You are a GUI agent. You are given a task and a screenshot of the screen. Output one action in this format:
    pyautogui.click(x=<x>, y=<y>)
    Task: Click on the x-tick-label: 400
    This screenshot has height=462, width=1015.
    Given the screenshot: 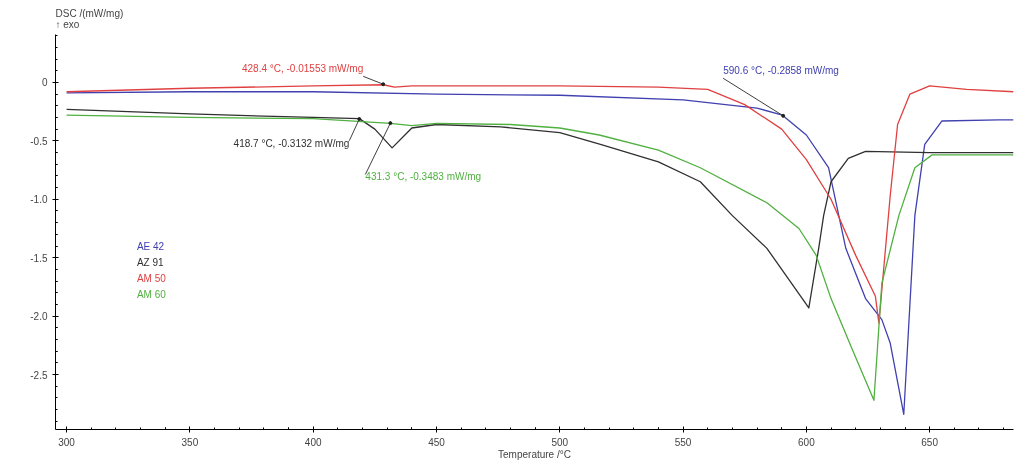 What is the action you would take?
    pyautogui.click(x=313, y=442)
    